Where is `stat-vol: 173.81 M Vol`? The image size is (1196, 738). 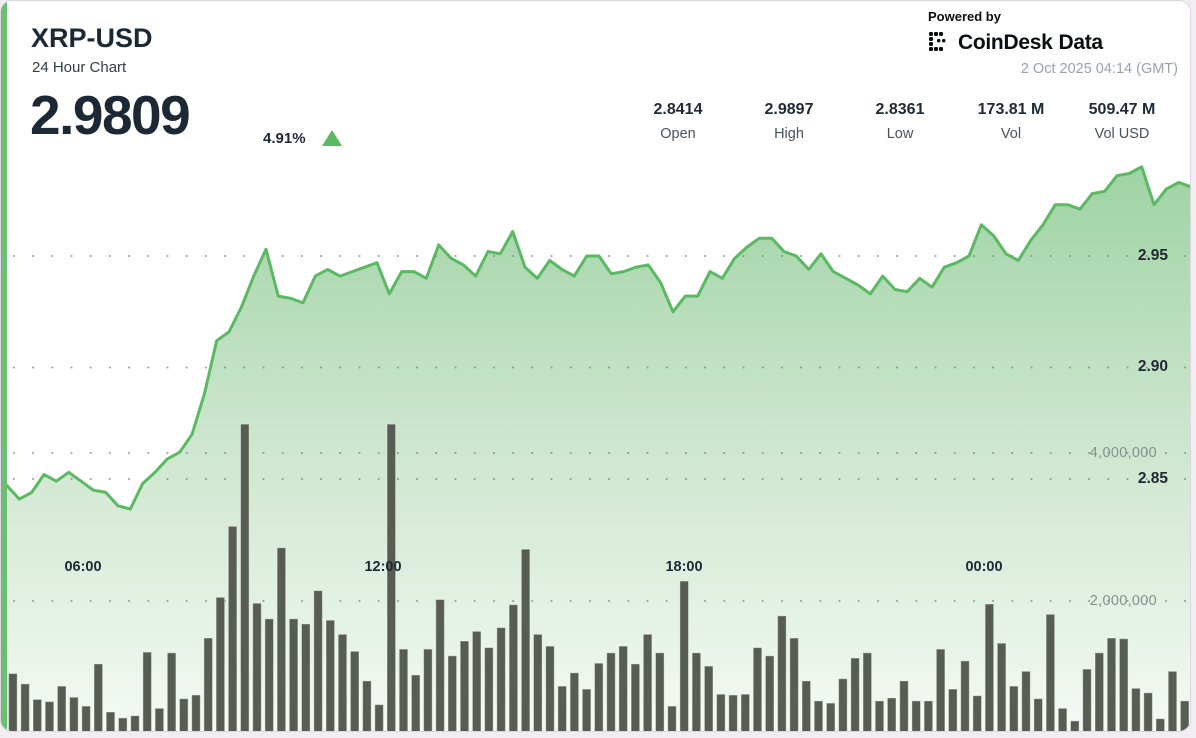 stat-vol: 173.81 M Vol is located at coordinates (1011, 121).